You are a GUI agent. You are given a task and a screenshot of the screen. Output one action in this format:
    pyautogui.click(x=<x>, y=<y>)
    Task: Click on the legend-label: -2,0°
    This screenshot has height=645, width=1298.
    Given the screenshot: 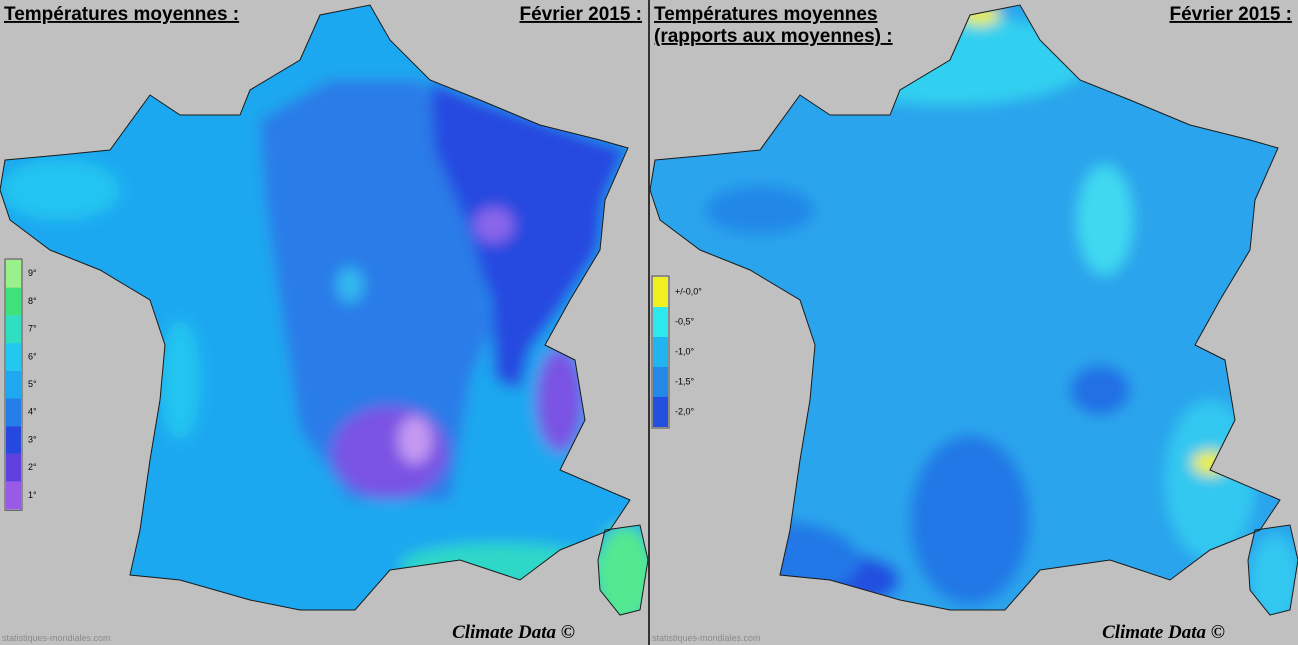 What is the action you would take?
    pyautogui.click(x=685, y=411)
    